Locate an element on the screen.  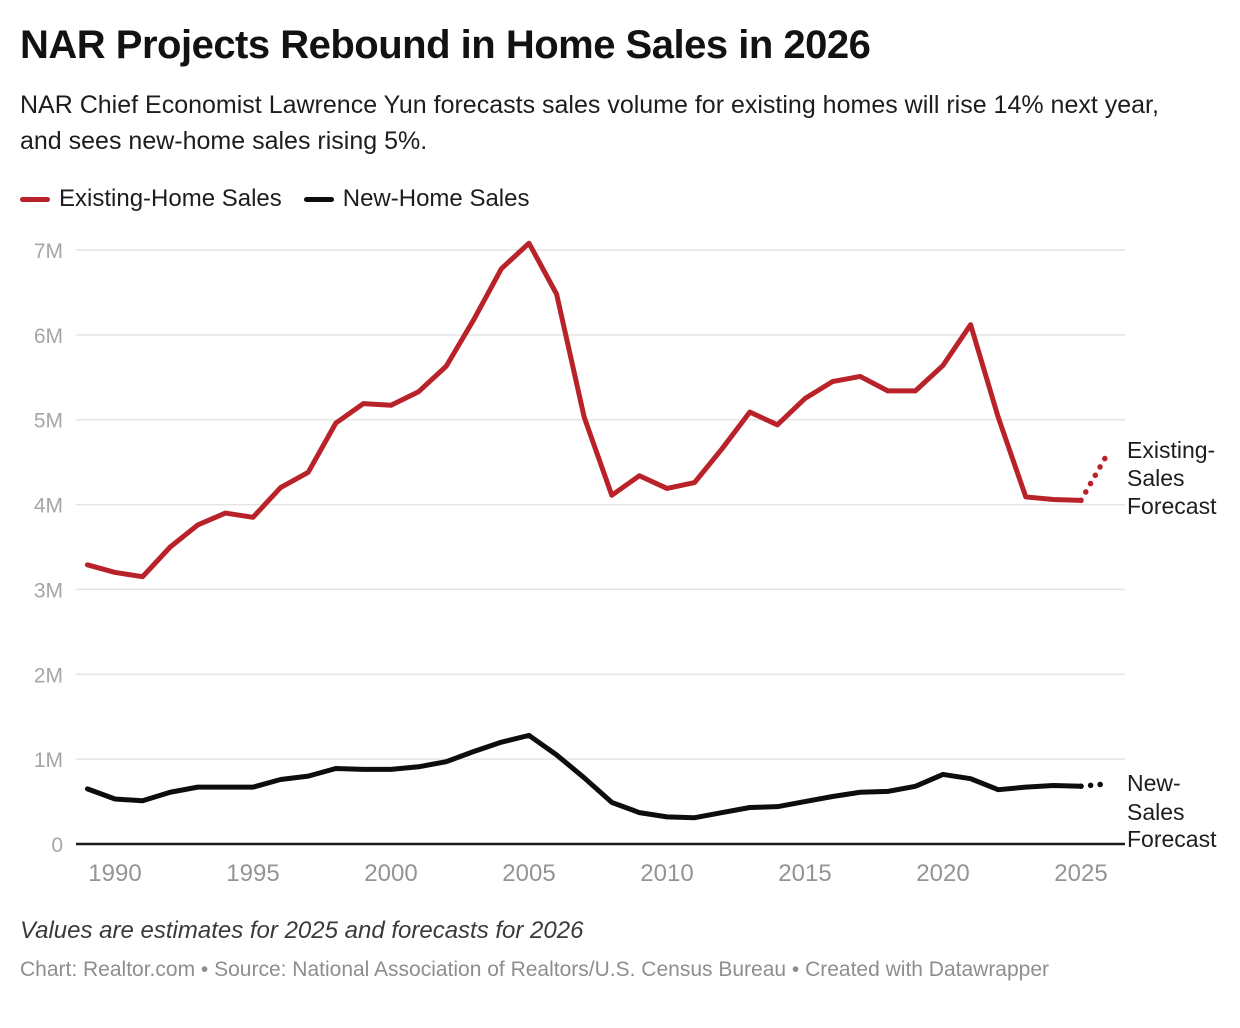
legend-item-new: New-Home Sales is located at coordinates (416, 199).